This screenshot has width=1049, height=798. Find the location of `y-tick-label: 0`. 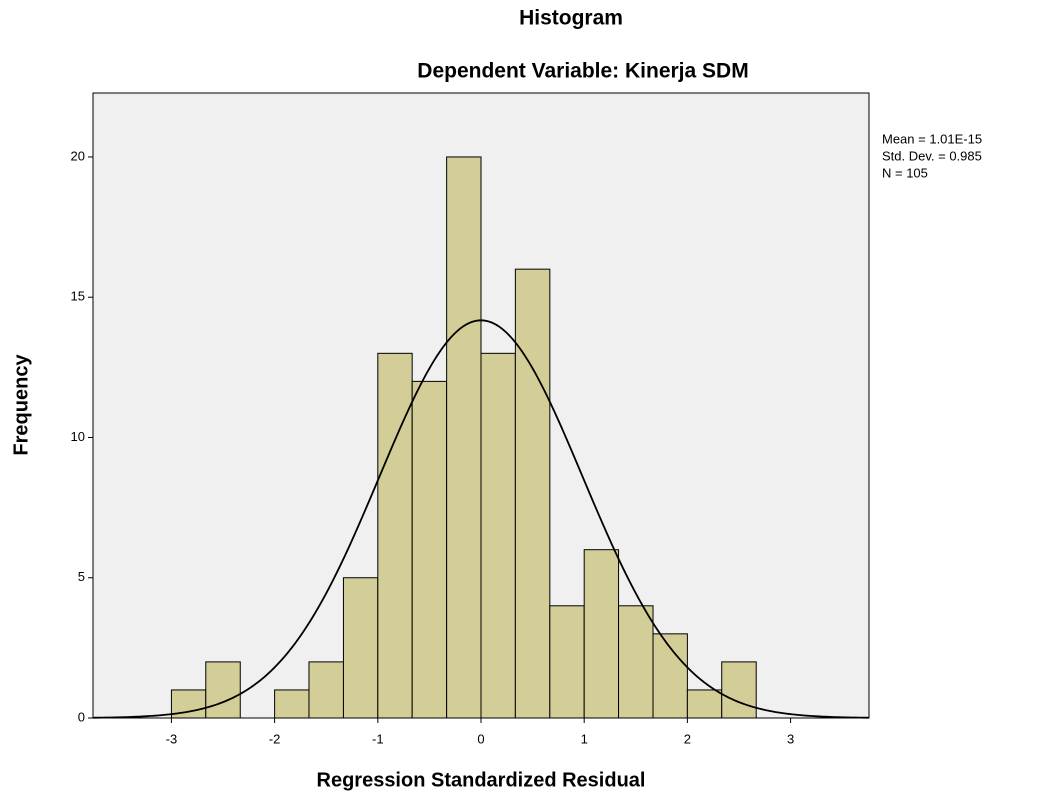

y-tick-label: 0 is located at coordinates (81, 716).